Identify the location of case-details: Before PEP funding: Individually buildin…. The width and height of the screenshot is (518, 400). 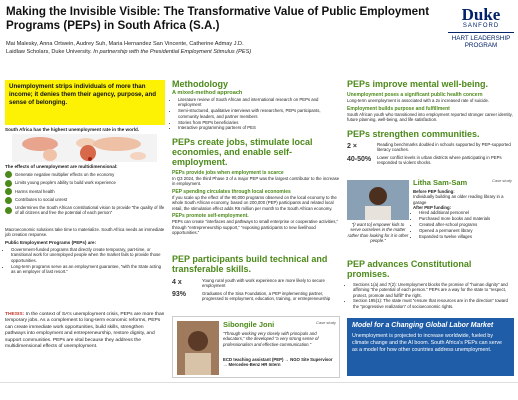
(463, 214).